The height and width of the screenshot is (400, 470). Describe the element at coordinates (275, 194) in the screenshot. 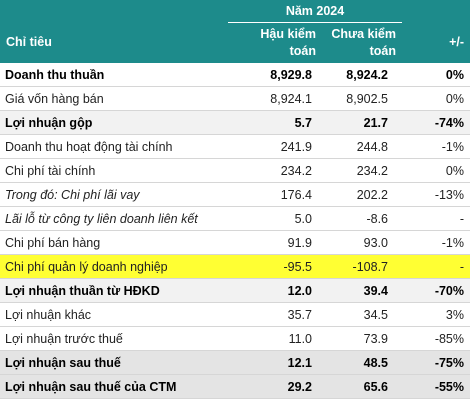

I see `cell-value: 176.4` at that location.